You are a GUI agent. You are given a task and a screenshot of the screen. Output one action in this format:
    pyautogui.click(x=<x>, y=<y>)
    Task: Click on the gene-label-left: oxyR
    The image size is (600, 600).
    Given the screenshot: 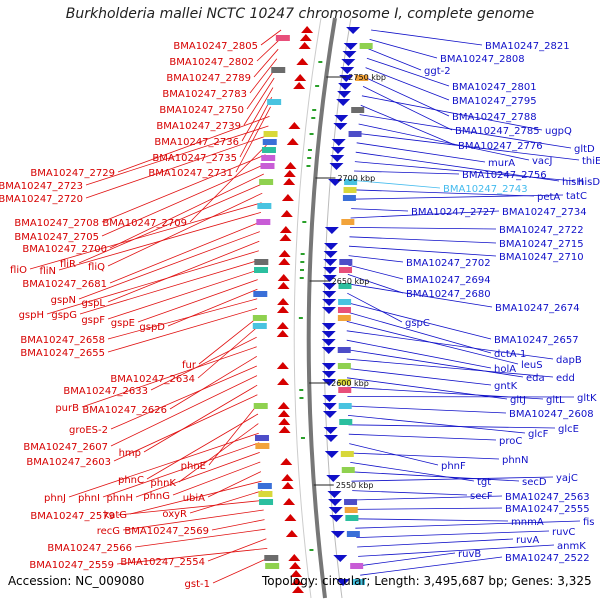 What is the action you would take?
    pyautogui.click(x=174, y=514)
    